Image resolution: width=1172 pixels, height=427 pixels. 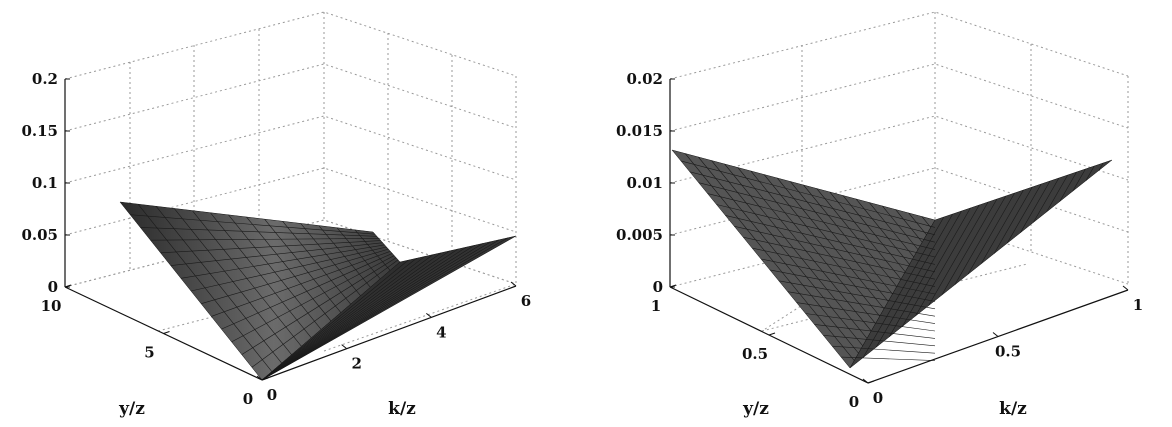 I want to click on z-tick-label: 0.15, so click(x=39, y=131).